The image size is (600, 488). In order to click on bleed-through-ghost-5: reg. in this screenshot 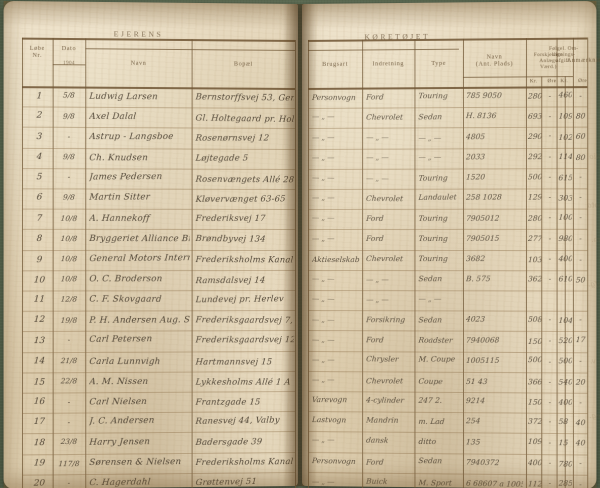, I will do `click(594, 416)`.